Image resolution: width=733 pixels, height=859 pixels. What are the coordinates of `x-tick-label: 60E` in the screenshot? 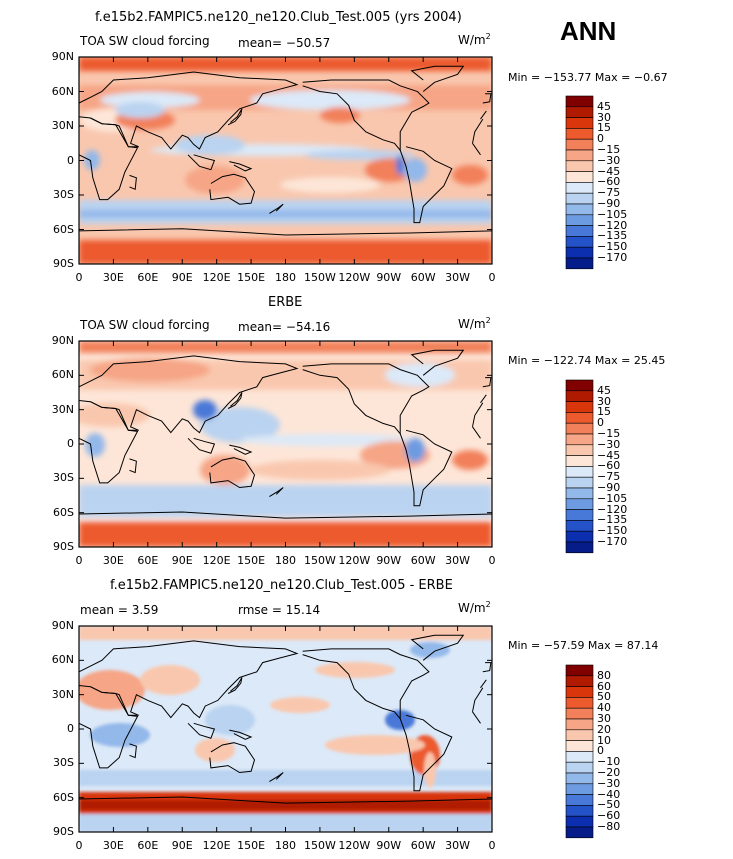 It's located at (148, 277).